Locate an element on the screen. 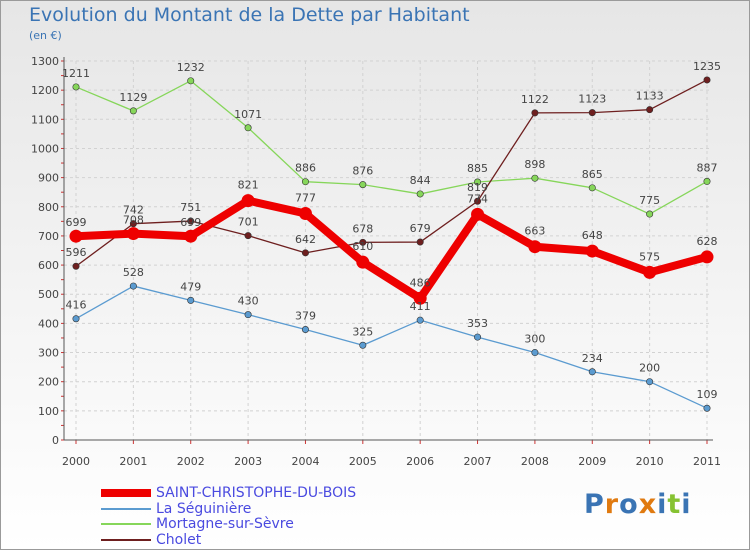 The height and width of the screenshot is (550, 750). logo-letter: x is located at coordinates (648, 504).